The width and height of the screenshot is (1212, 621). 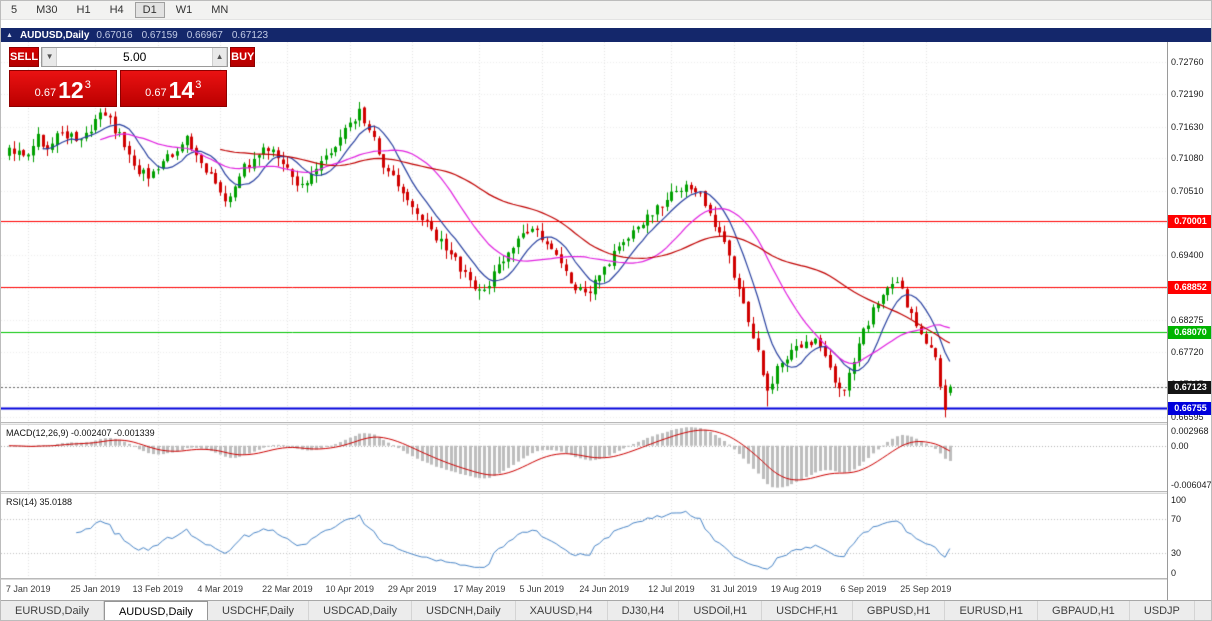 What do you see at coordinates (28, 589) in the screenshot?
I see `date-label: 7 Jan 2019` at bounding box center [28, 589].